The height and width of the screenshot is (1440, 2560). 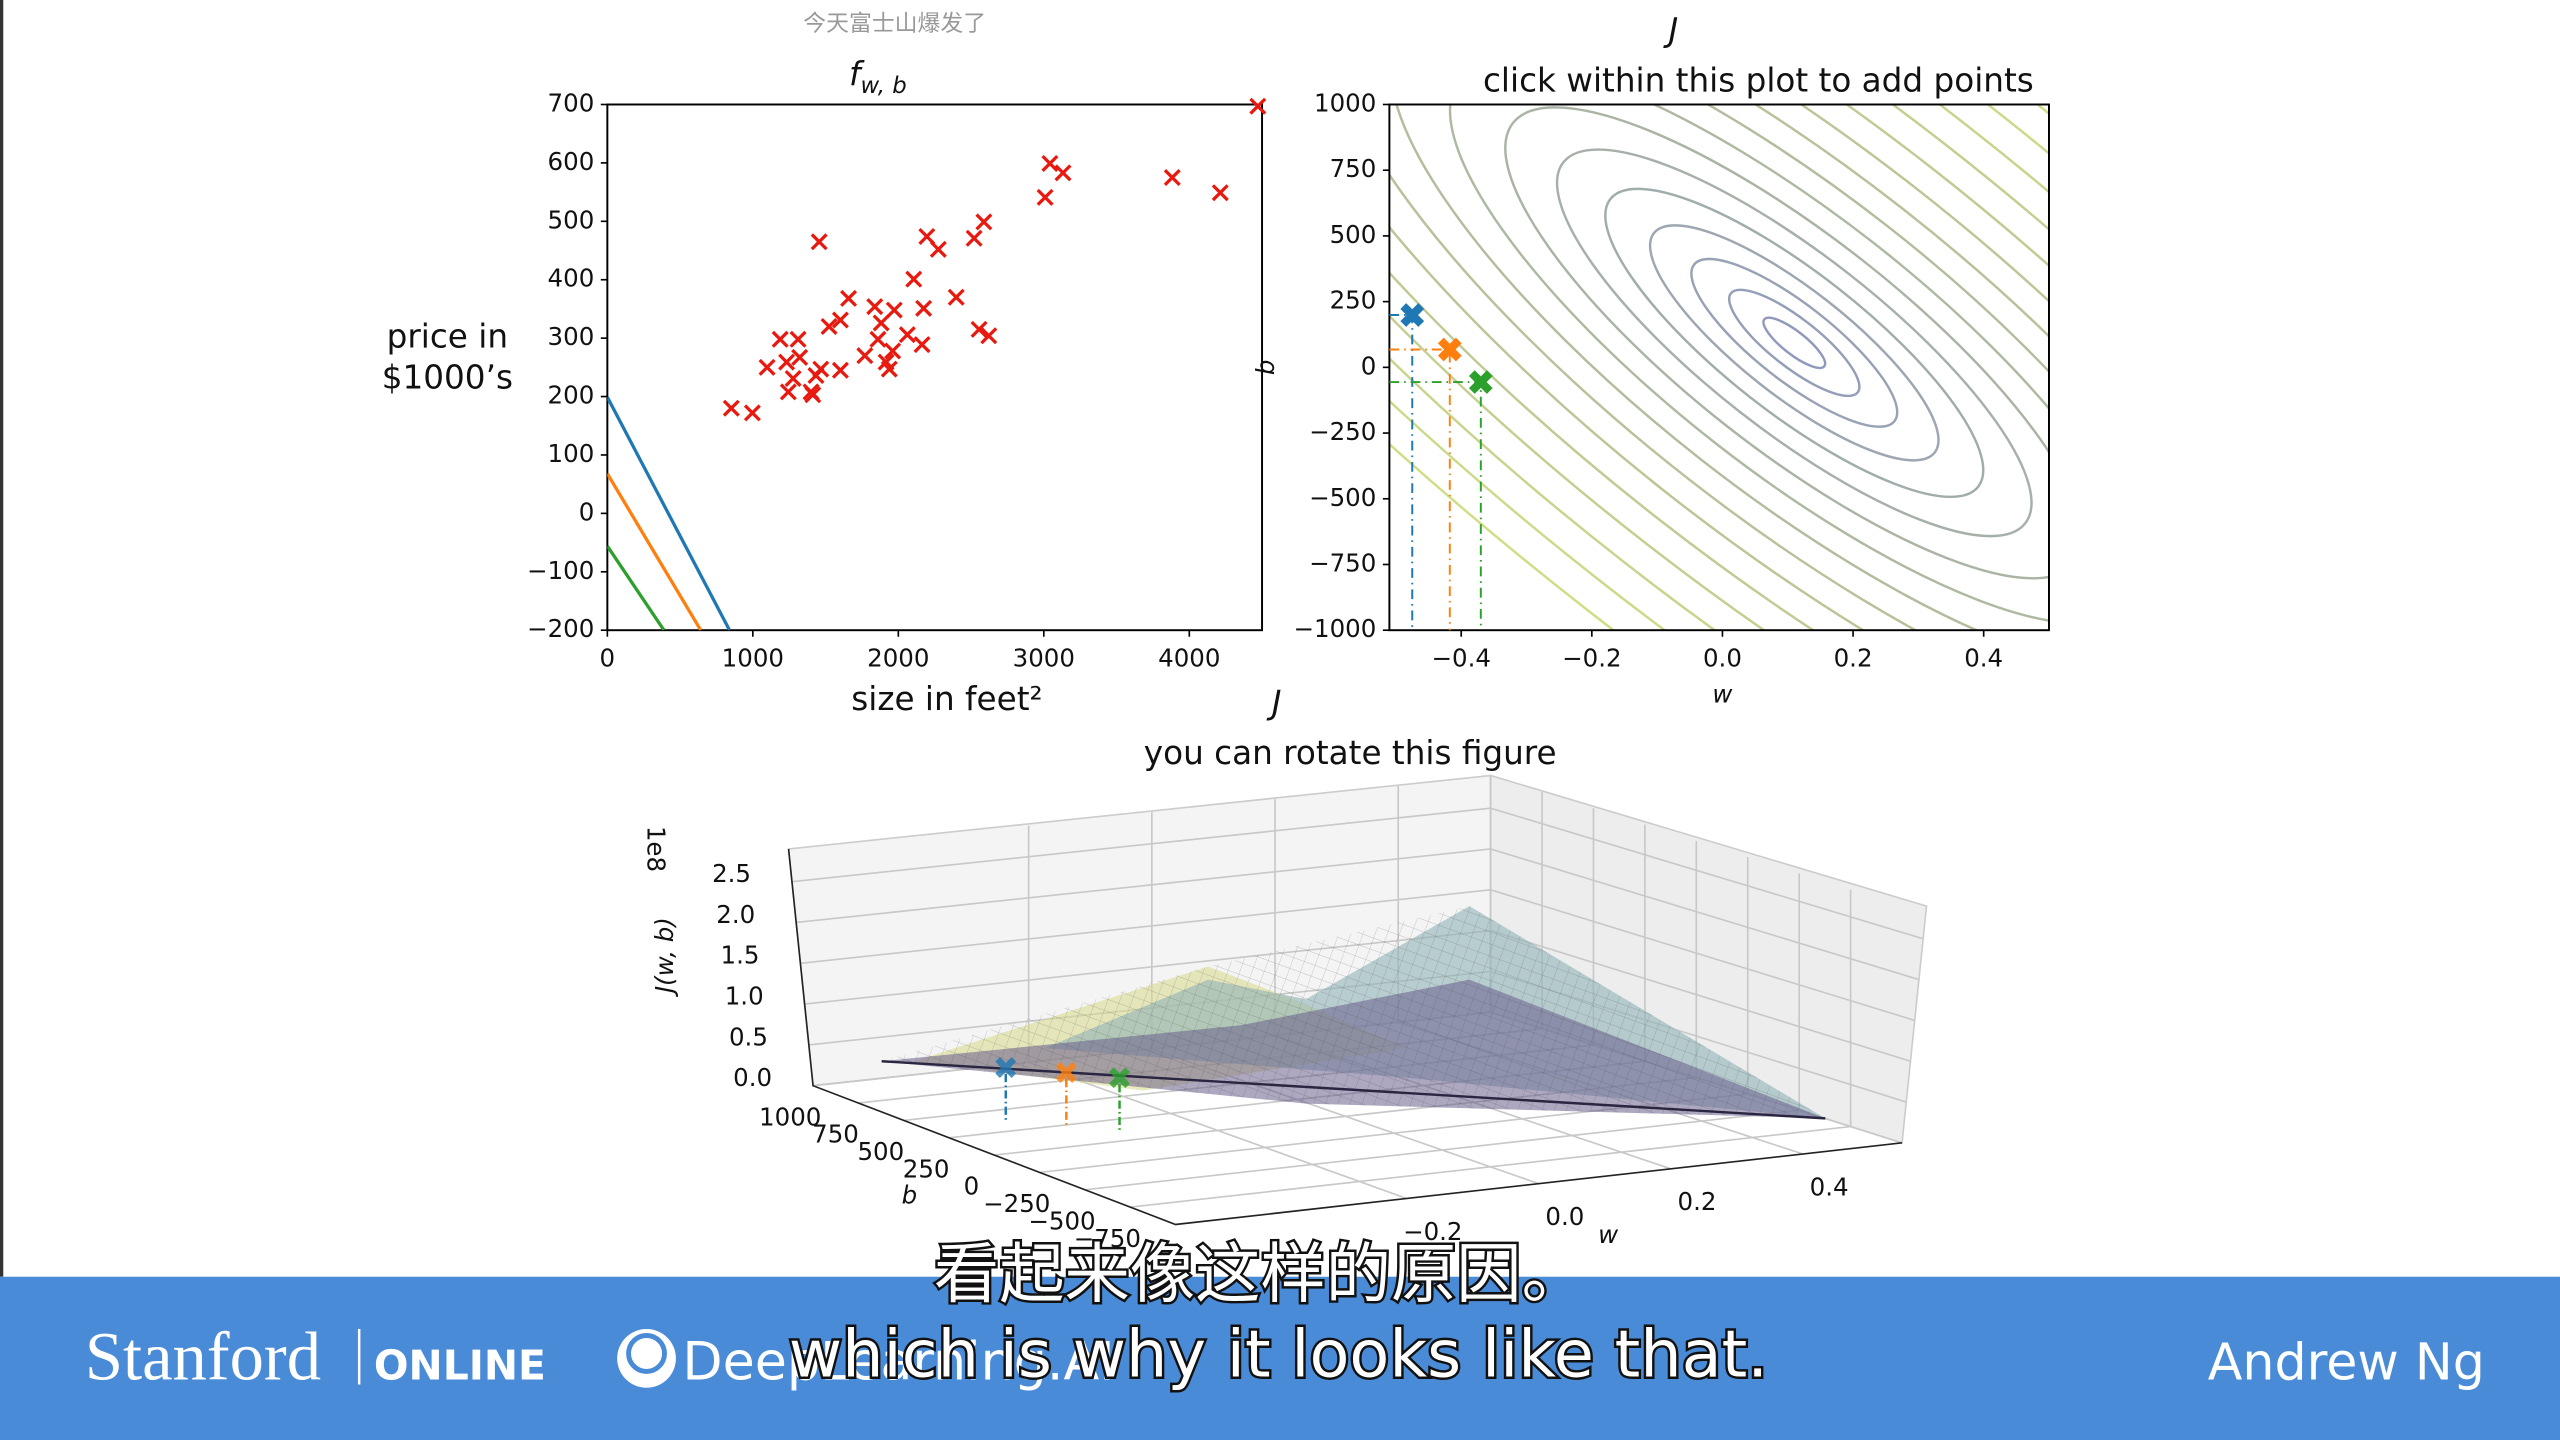 What do you see at coordinates (883, 86) in the screenshot?
I see `title-subscript: w, b` at bounding box center [883, 86].